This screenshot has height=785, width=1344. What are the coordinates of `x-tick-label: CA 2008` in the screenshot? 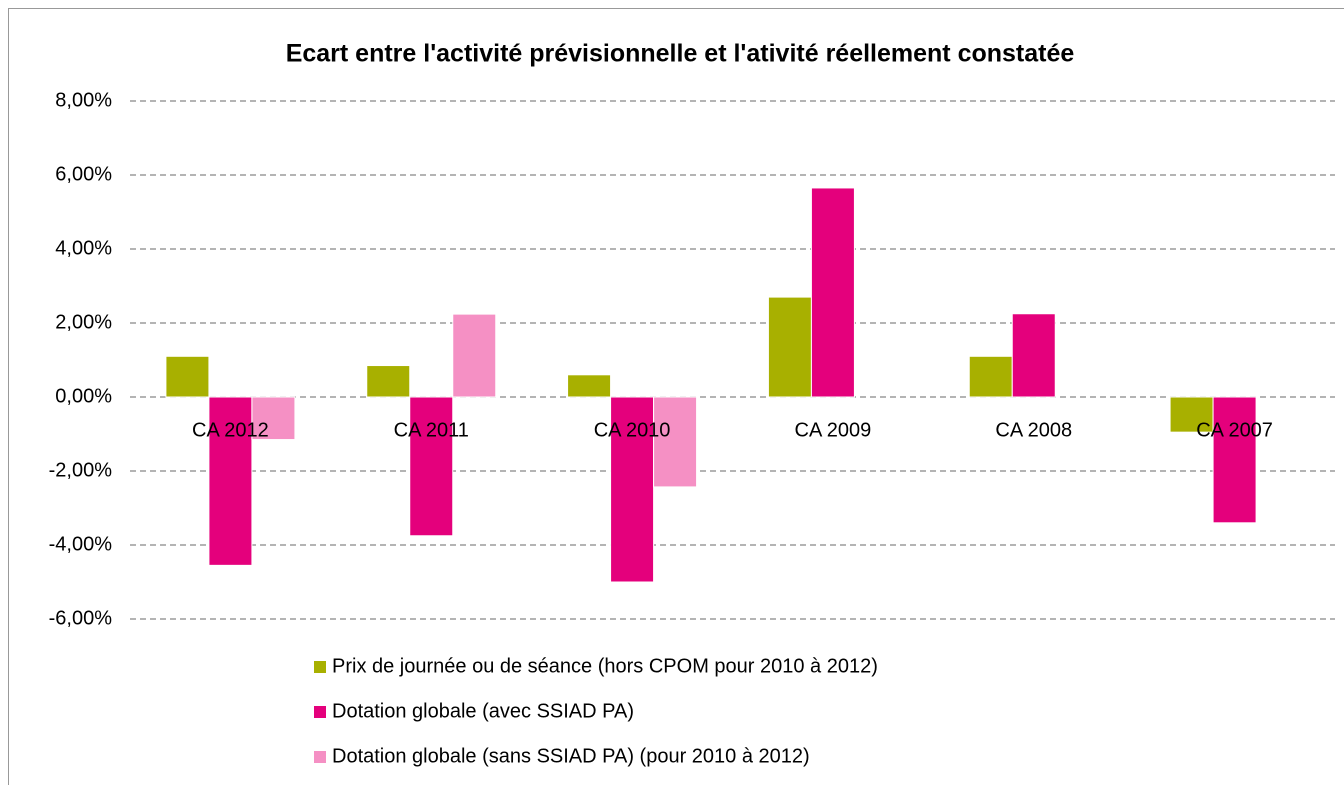 It's located at (1033, 430).